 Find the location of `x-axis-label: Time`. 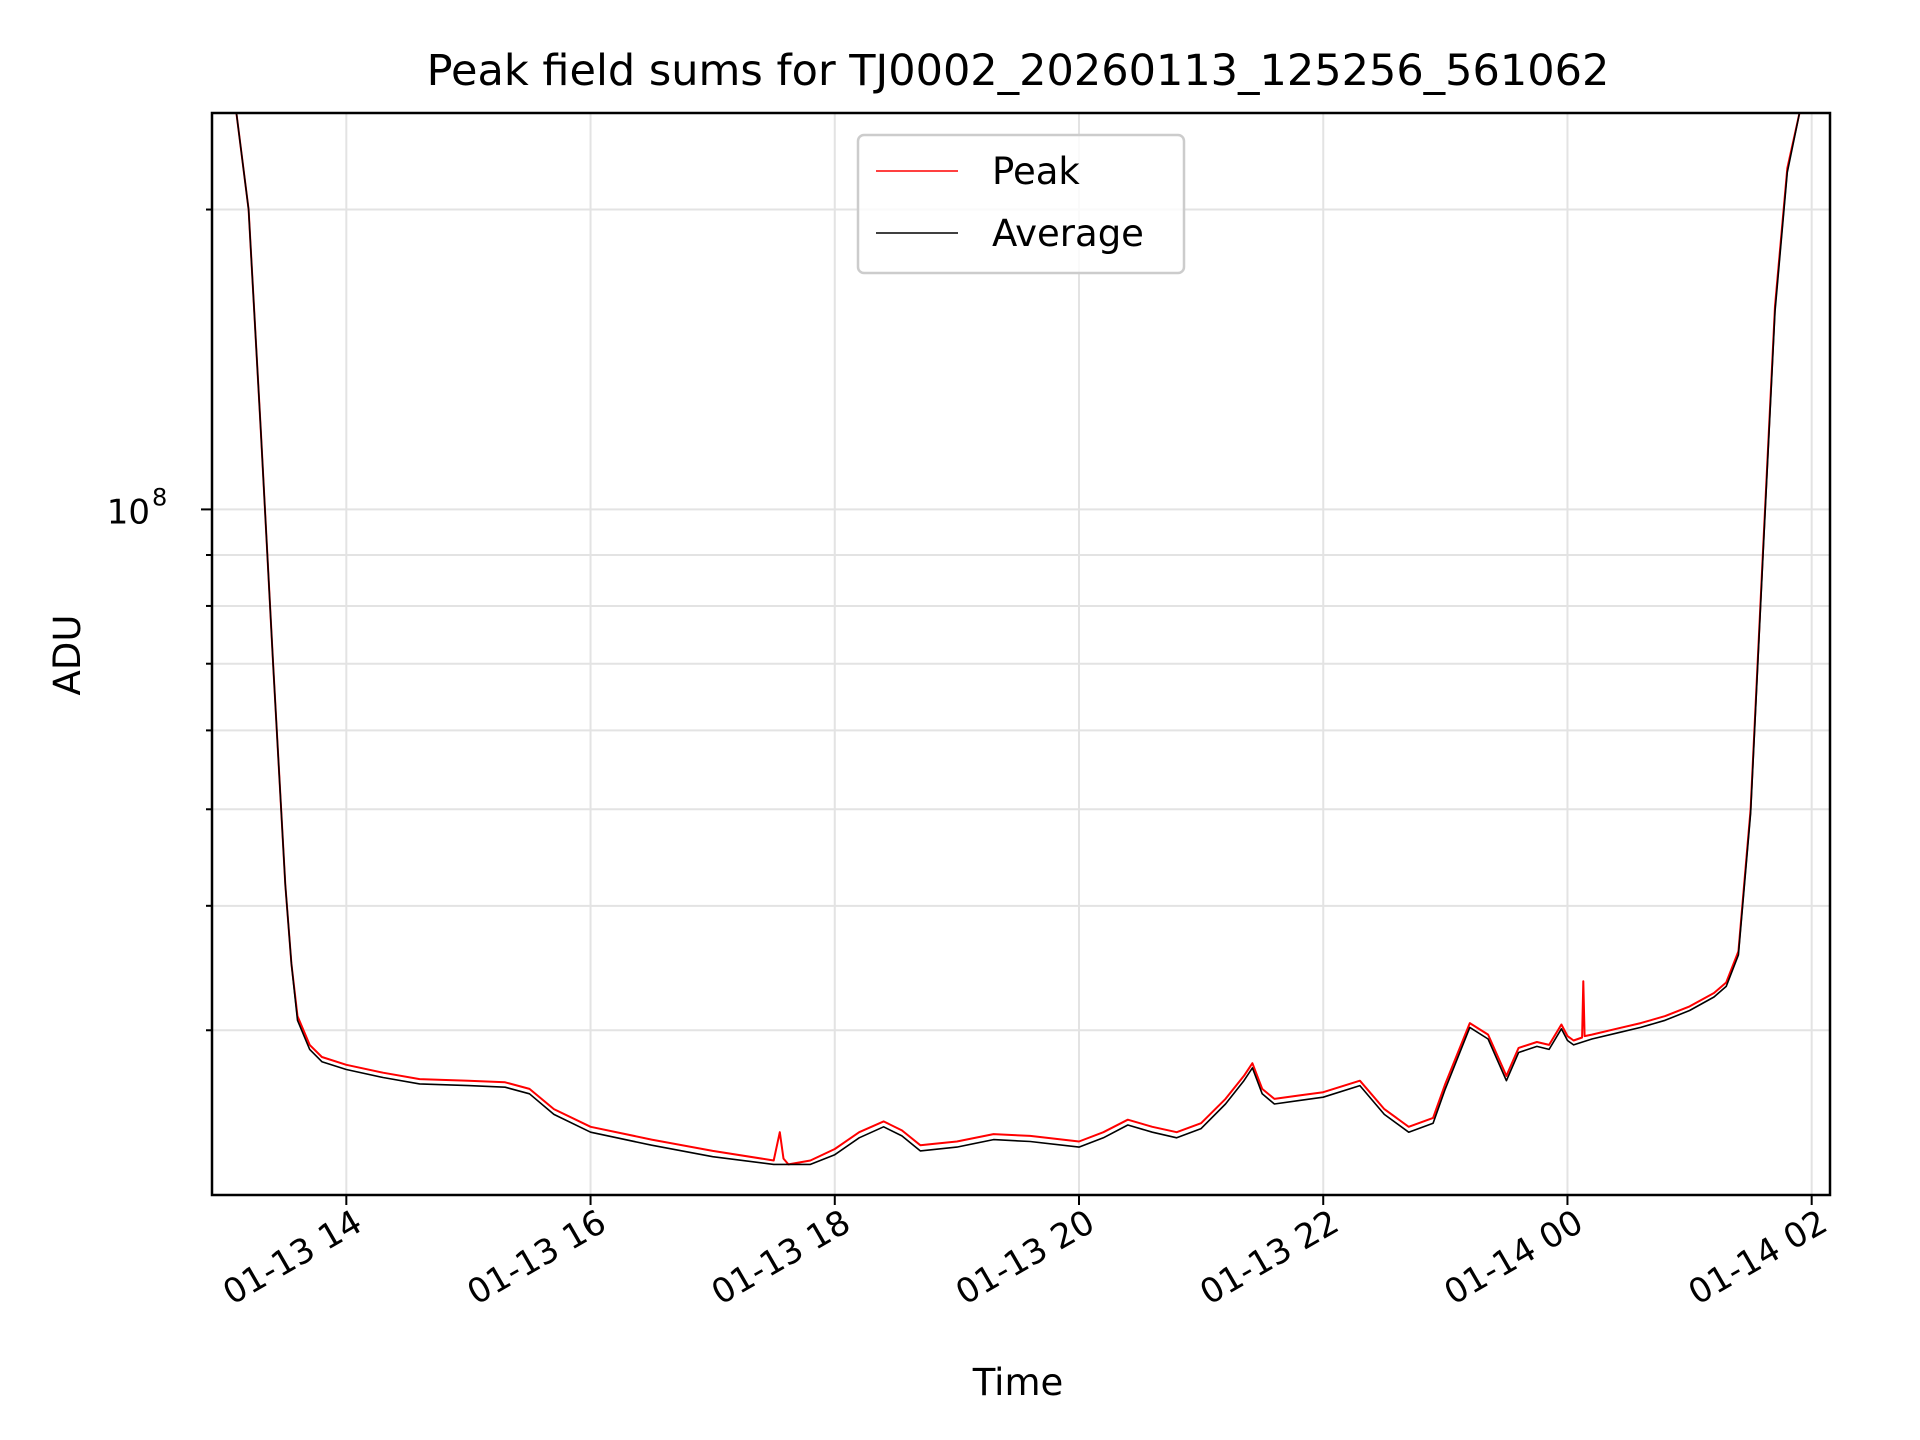

x-axis-label: Time is located at coordinates (1018, 1382).